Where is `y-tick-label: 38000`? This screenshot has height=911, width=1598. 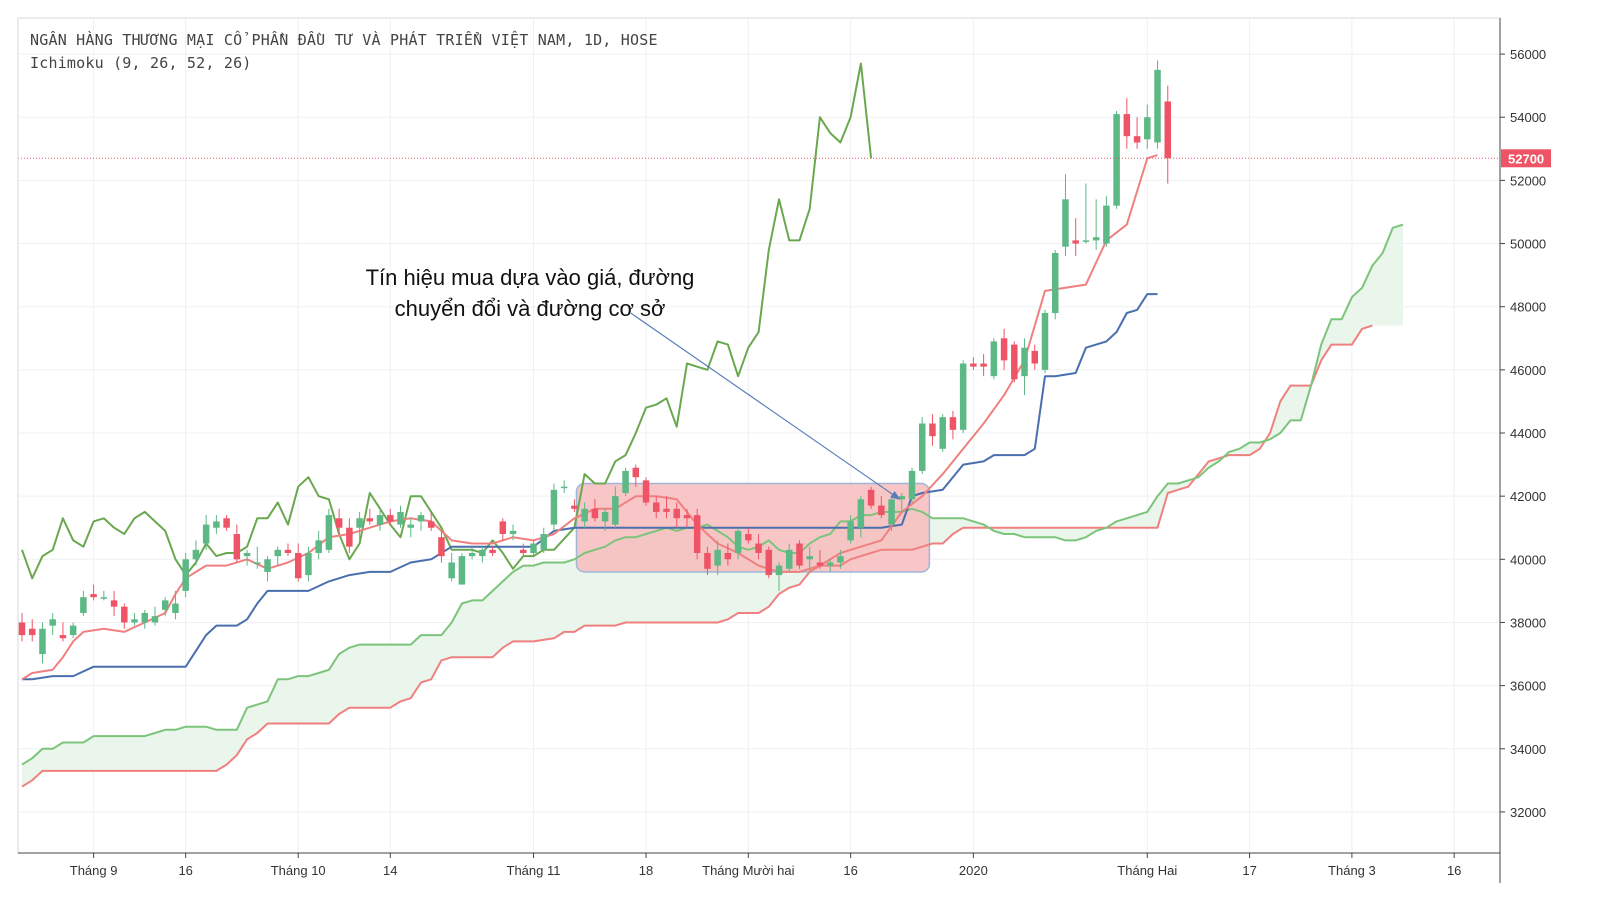
y-tick-label: 38000 is located at coordinates (1528, 622).